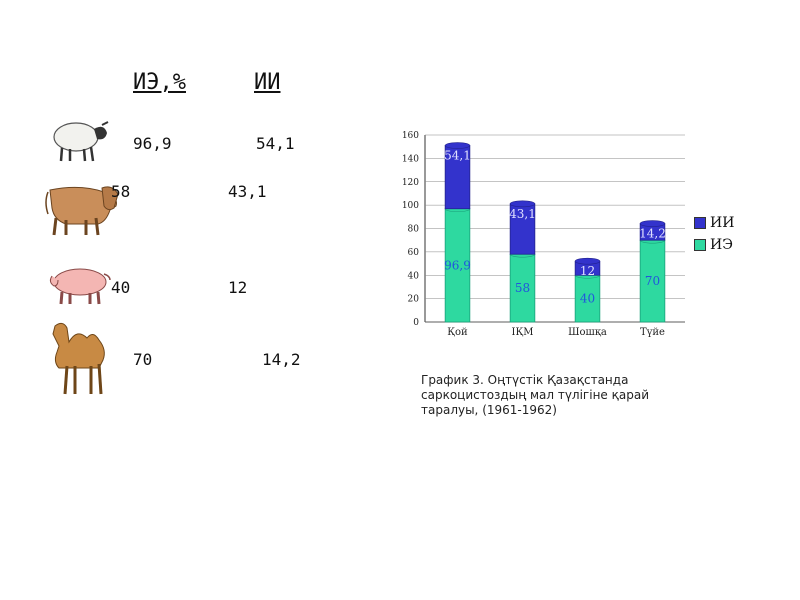 This screenshot has height=600, width=800. Describe the element at coordinates (275, 143) in the screenshot. I see `row-sheep-ii: 54,1` at that location.